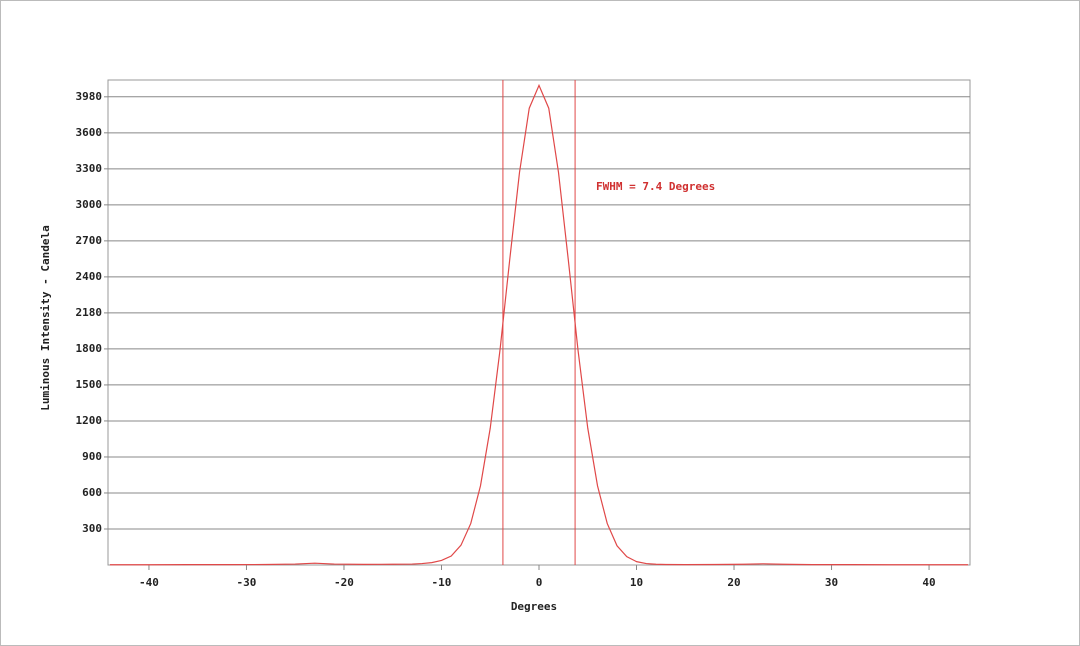 The image size is (1080, 646). I want to click on x-tick-label: 20, so click(733, 582).